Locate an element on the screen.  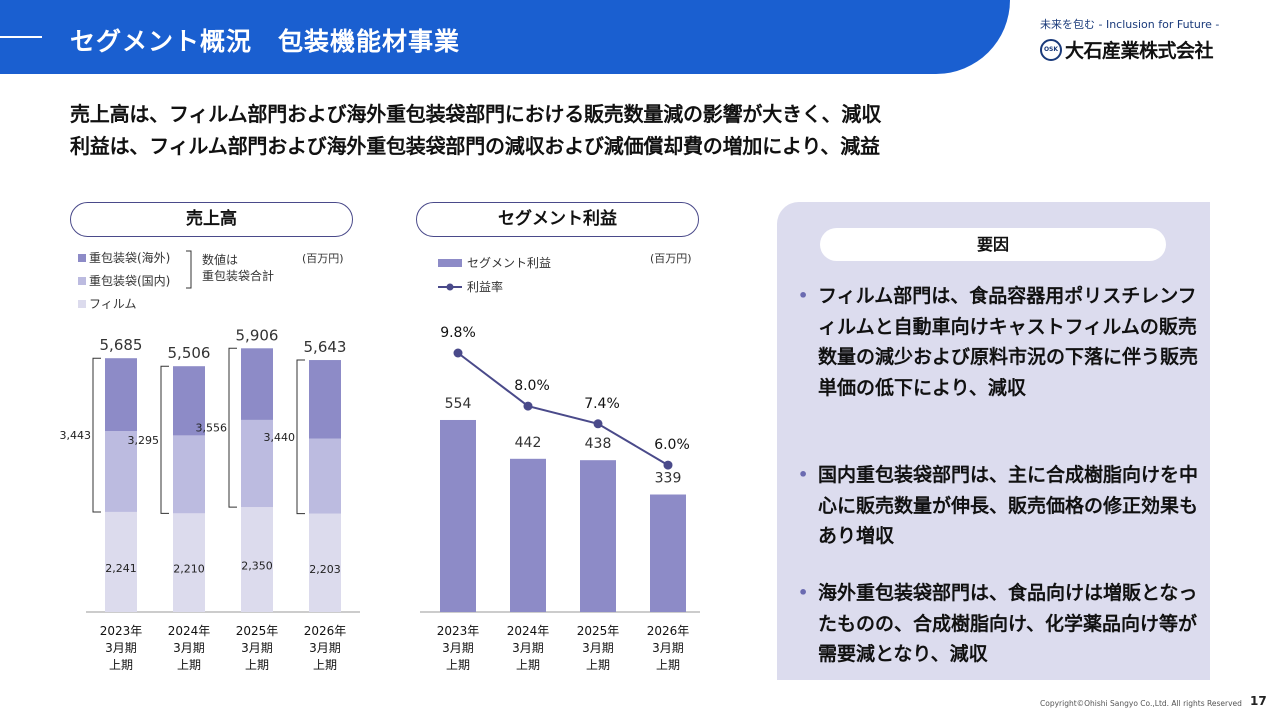
legend-film: フィルム is located at coordinates (107, 303).